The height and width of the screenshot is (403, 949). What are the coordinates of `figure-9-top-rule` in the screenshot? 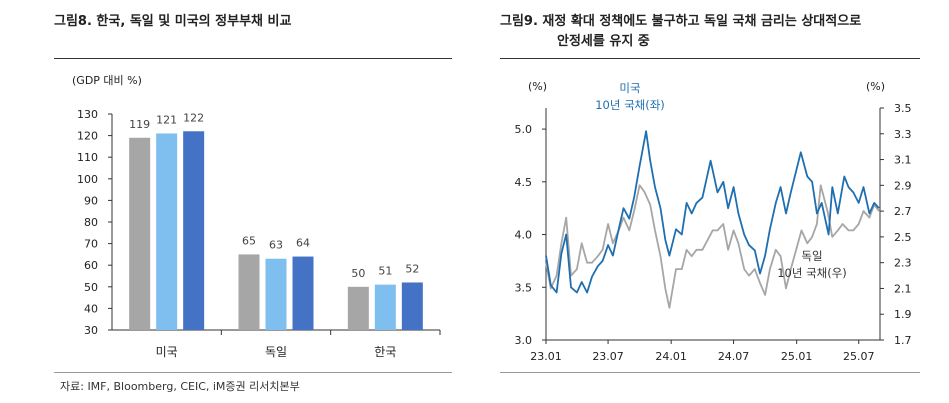 It's located at (710, 58).